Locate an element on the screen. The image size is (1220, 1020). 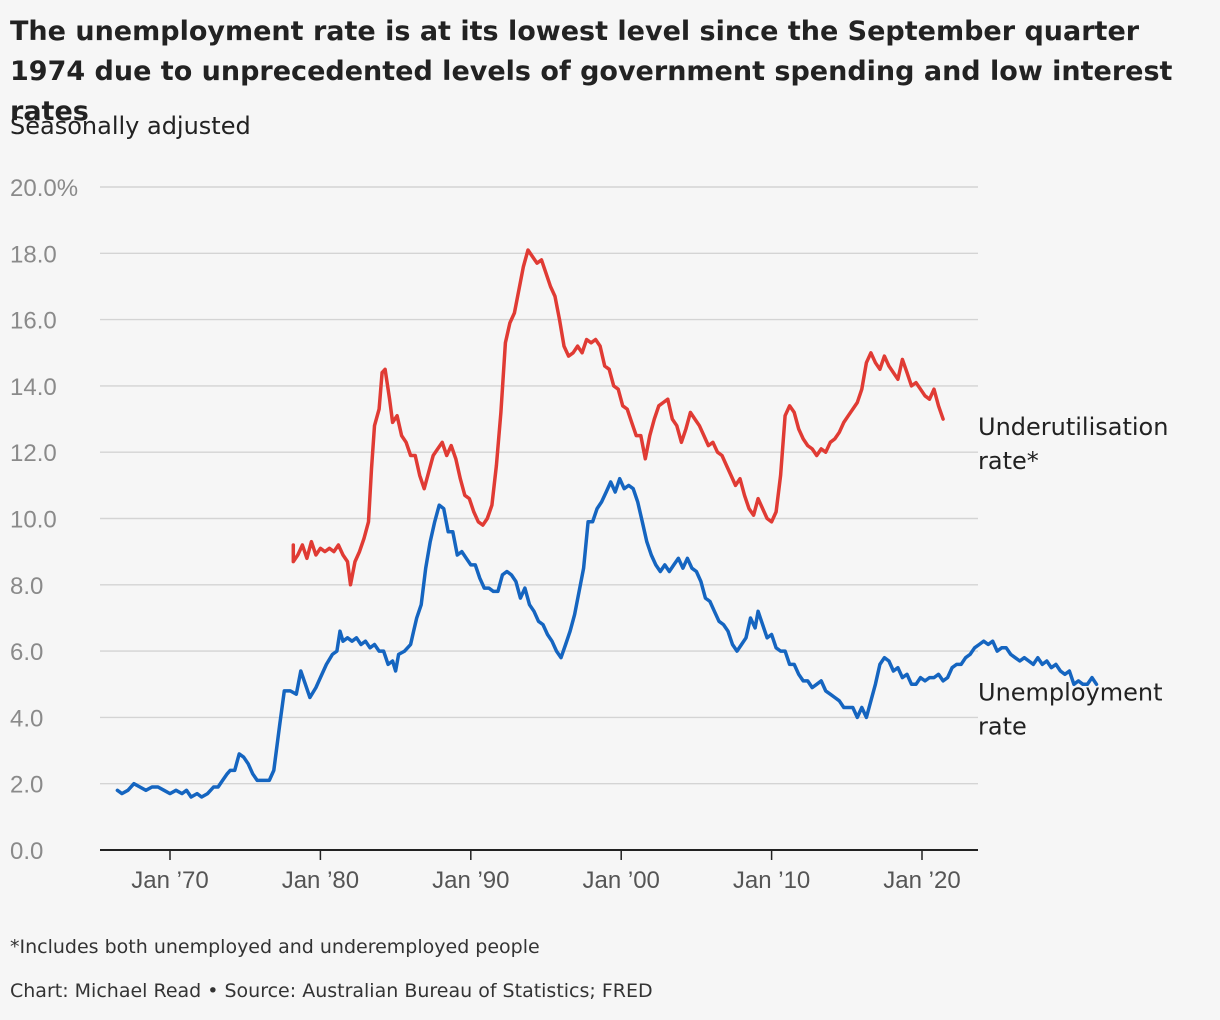
underutilisation-rate-label: rate* is located at coordinates (1008, 461).